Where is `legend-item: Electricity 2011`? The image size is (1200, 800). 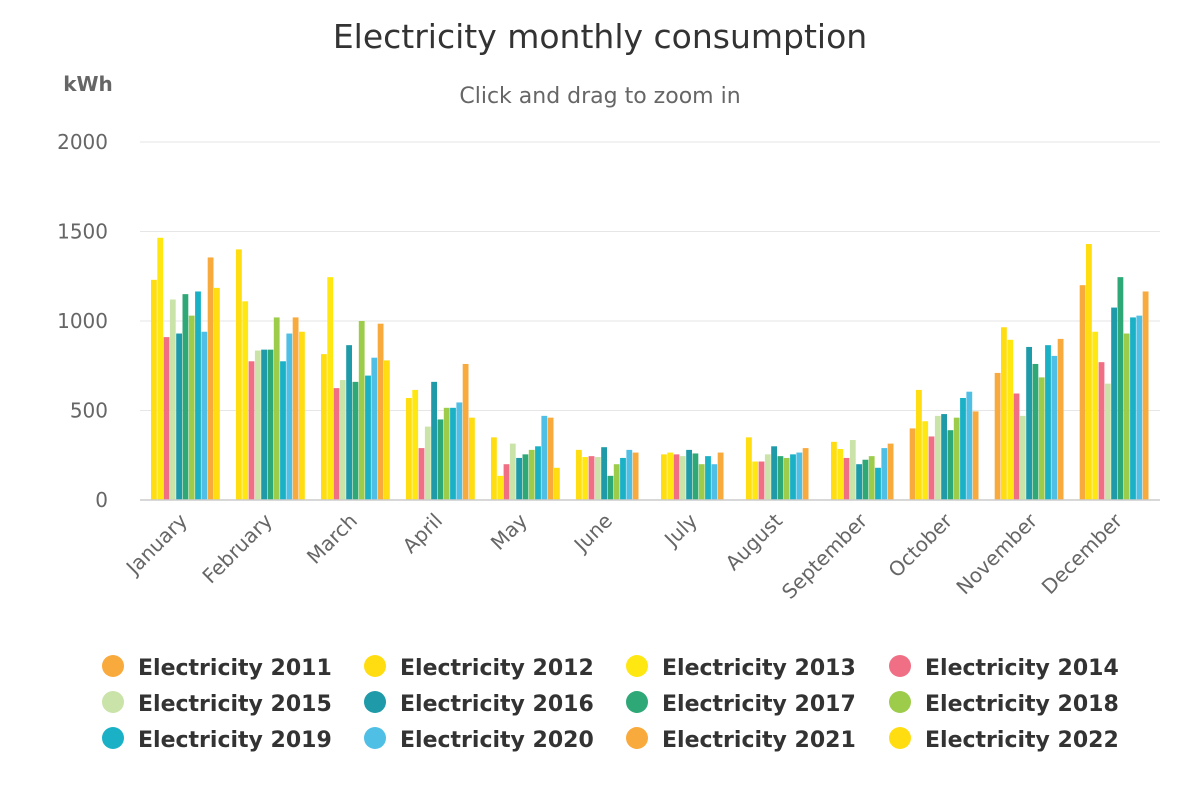 legend-item: Electricity 2011 is located at coordinates (217, 668).